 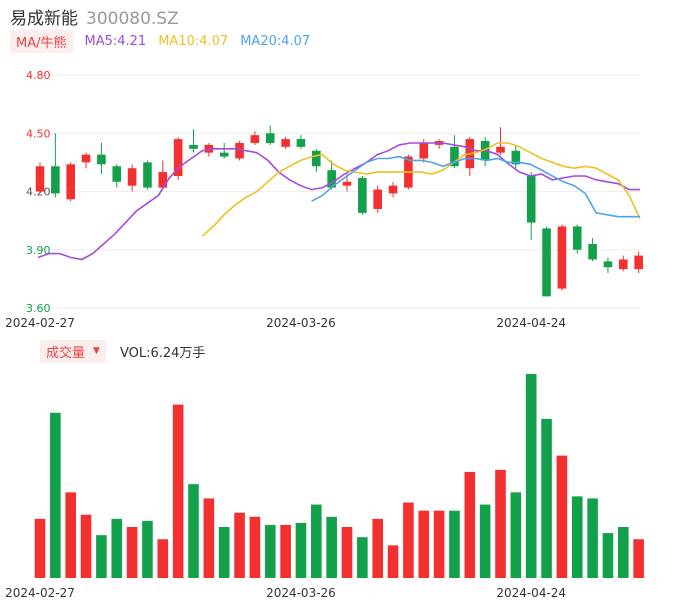 I want to click on y-tick-label: 4.80, so click(x=38, y=75).